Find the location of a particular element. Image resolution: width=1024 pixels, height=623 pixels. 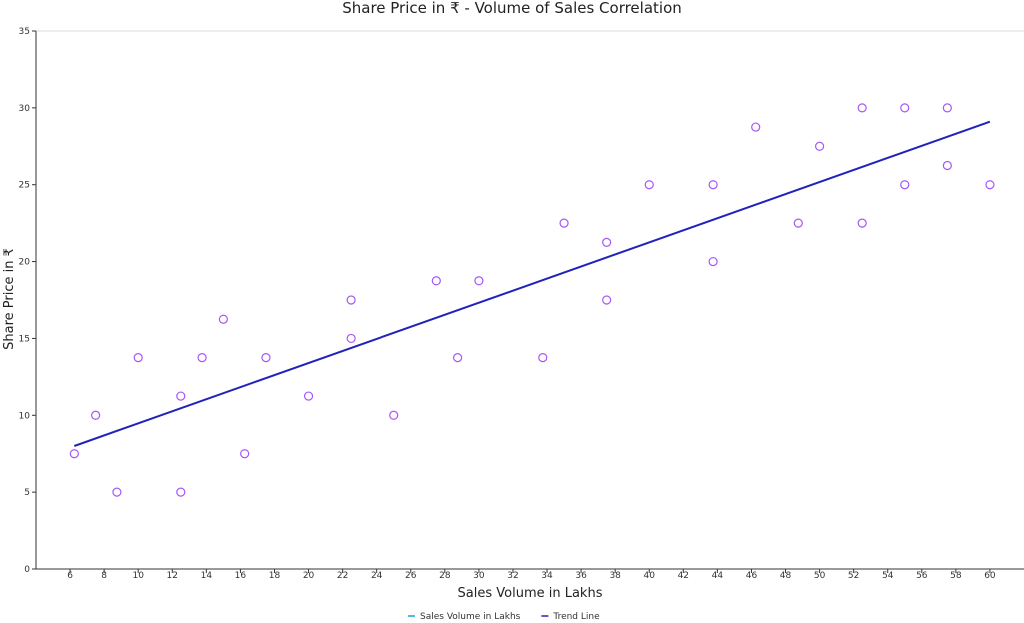

x-tick-label: 30 is located at coordinates (479, 576).